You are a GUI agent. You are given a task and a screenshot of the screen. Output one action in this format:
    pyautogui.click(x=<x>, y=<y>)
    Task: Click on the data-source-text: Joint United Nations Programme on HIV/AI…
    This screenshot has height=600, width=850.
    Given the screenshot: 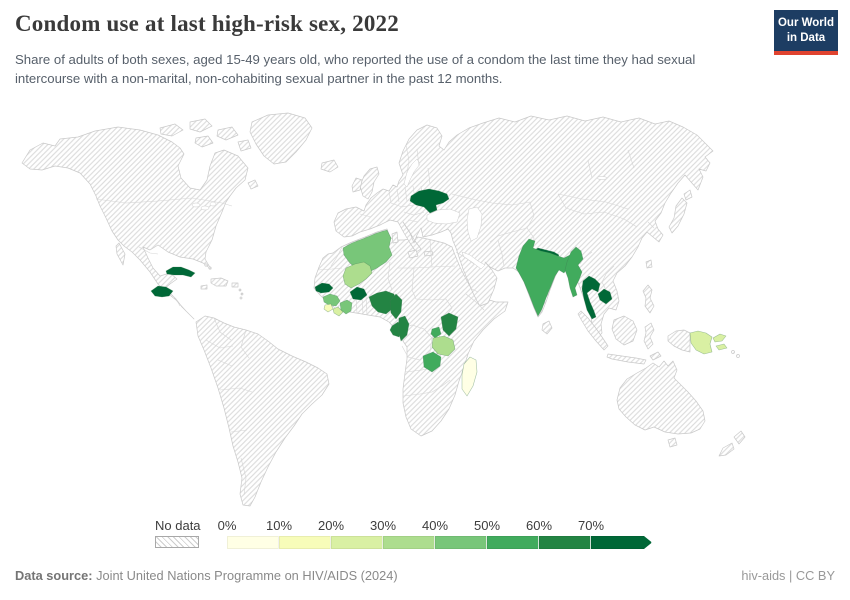 What is the action you would take?
    pyautogui.click(x=245, y=575)
    